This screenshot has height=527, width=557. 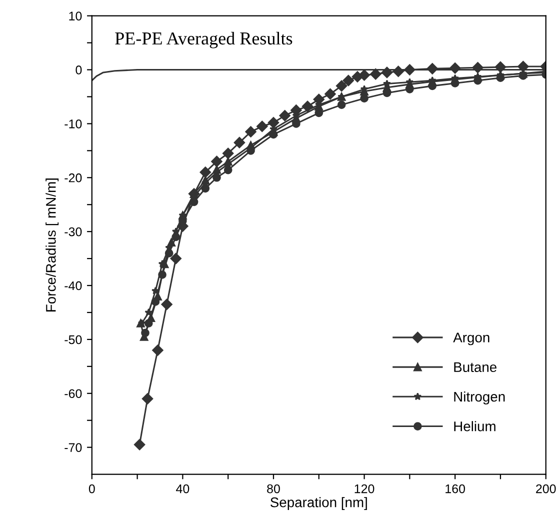 What do you see at coordinates (479, 397) in the screenshot?
I see `legend-label: Nitrogen` at bounding box center [479, 397].